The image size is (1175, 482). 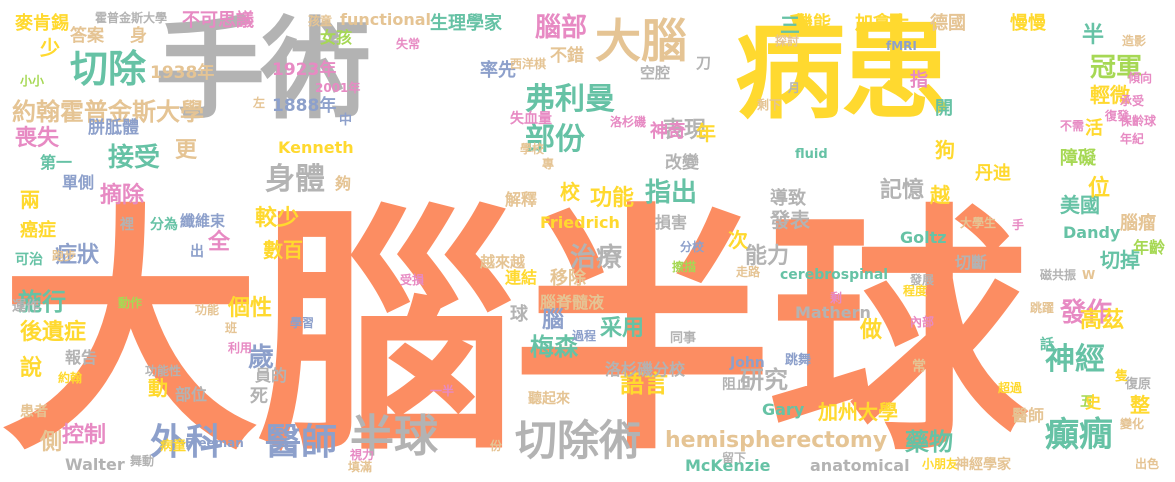 I want to click on cloud-word: 1888年, so click(x=304, y=106).